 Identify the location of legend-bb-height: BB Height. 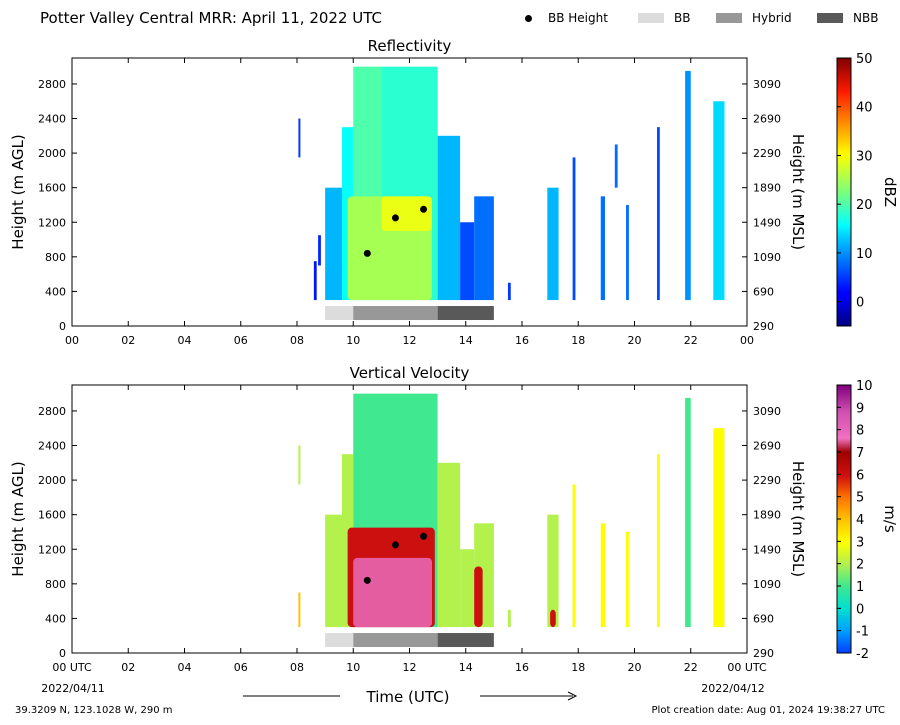
(566, 18).